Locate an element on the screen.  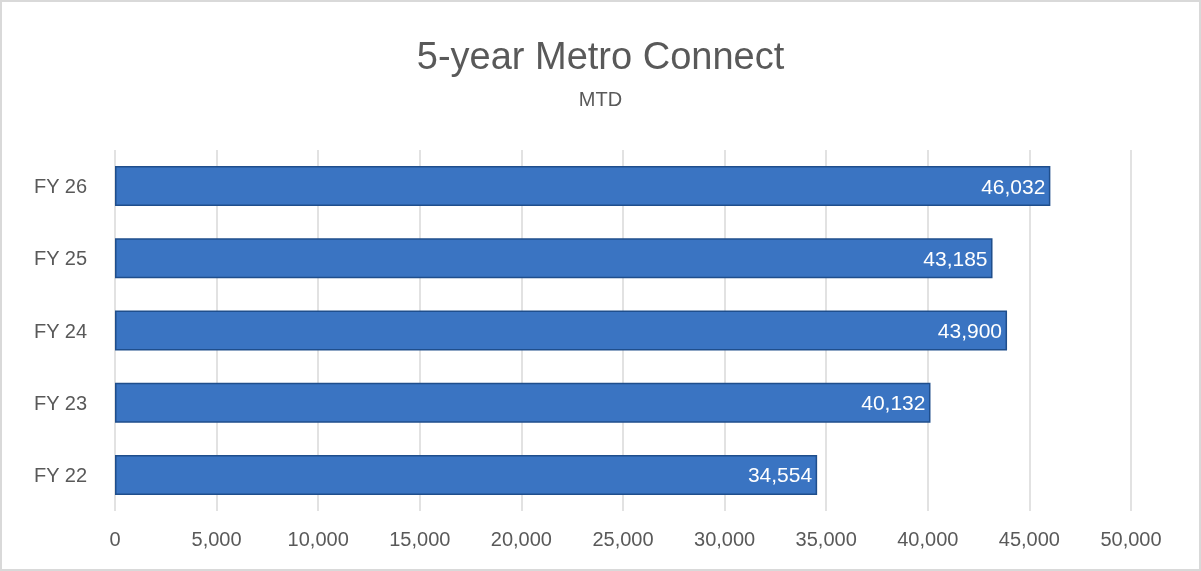
x-tick-label: 40,000 is located at coordinates (928, 539).